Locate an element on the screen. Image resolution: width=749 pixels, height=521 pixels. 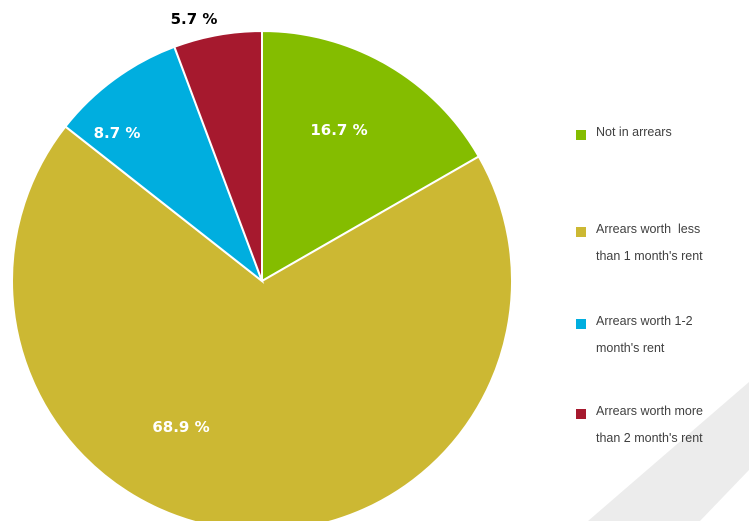
legend-label: Arrears worth less than 1 month's rent is located at coordinates (649, 242).